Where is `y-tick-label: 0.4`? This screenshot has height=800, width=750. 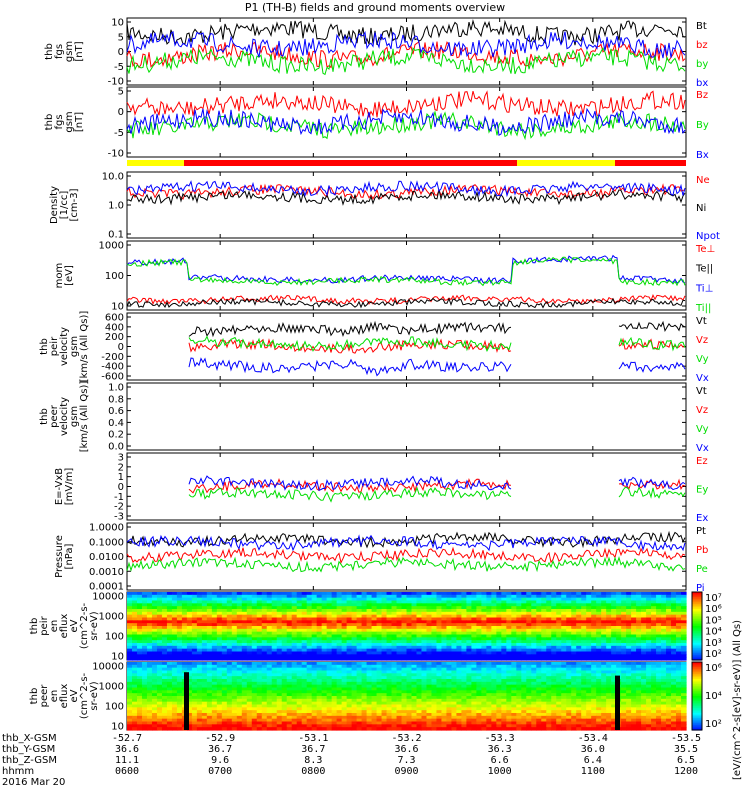
y-tick-label: 0.4 is located at coordinates (116, 423).